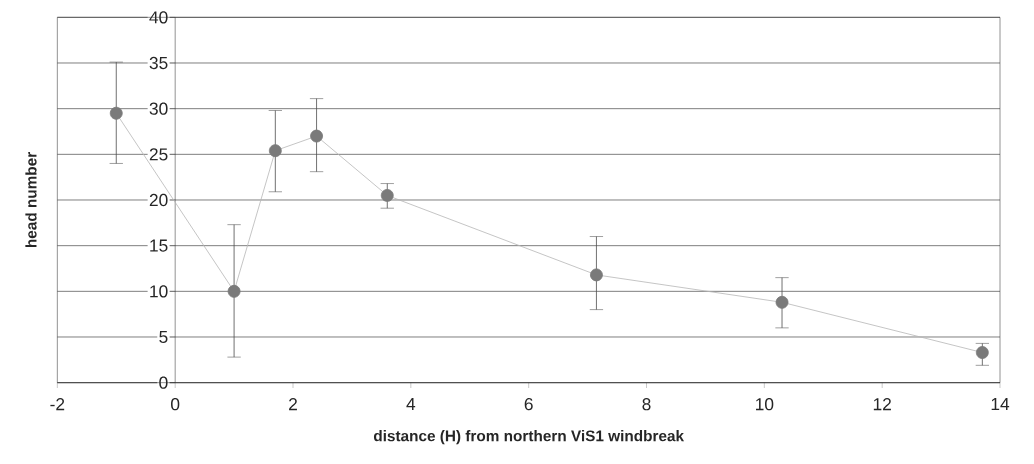 The width and height of the screenshot is (1034, 464). I want to click on y-axis-title: head number, so click(31, 200).